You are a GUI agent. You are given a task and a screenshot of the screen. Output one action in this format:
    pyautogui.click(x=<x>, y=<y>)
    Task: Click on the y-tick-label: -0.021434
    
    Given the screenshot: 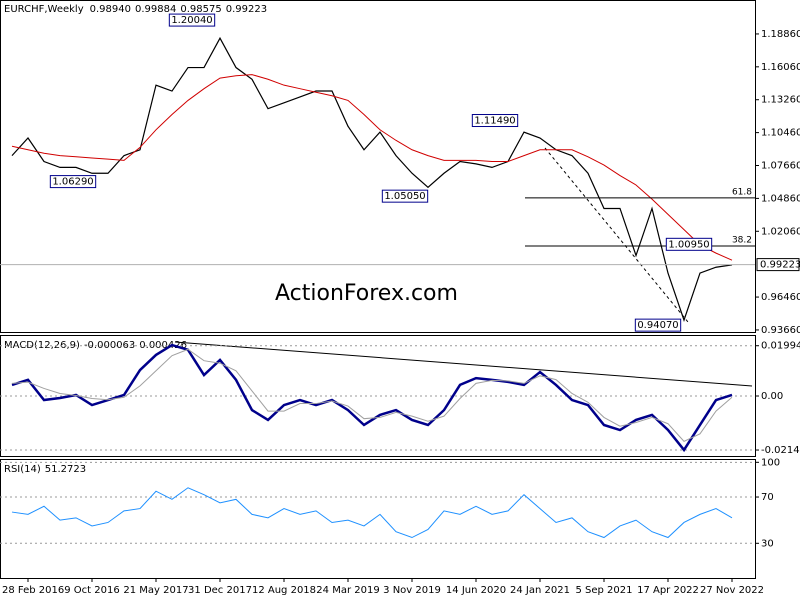 What is the action you would take?
    pyautogui.click(x=780, y=450)
    